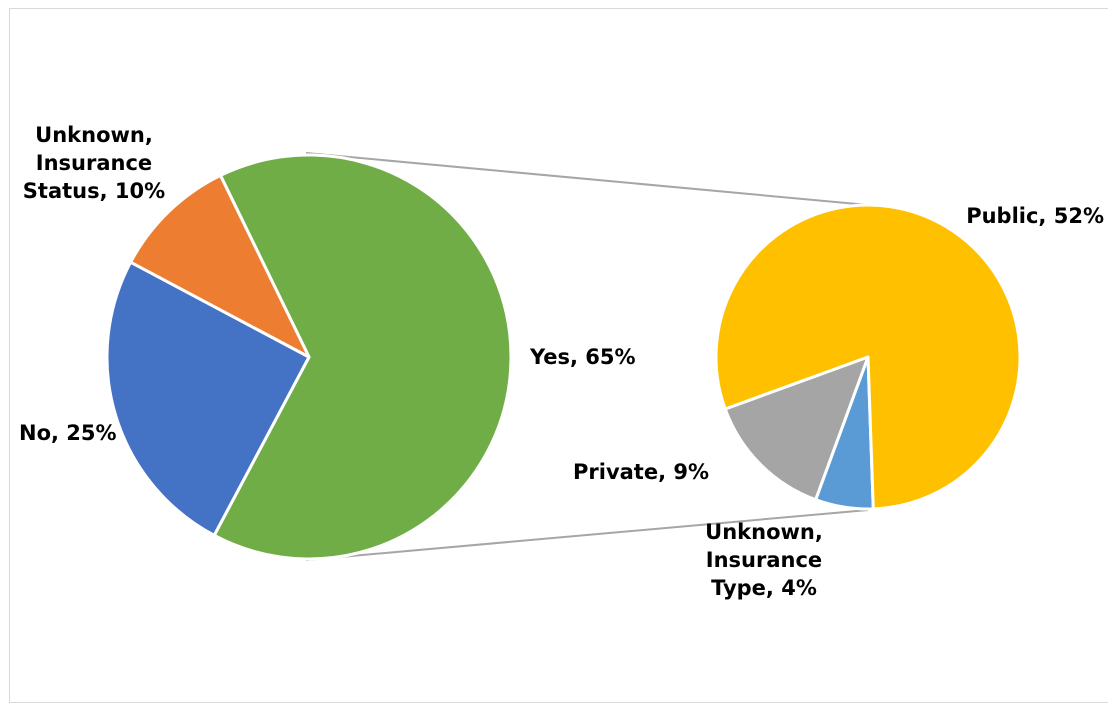 Image resolution: width=1108 pixels, height=703 pixels. What do you see at coordinates (1035, 216) in the screenshot?
I see `label-public: Public, 52%` at bounding box center [1035, 216].